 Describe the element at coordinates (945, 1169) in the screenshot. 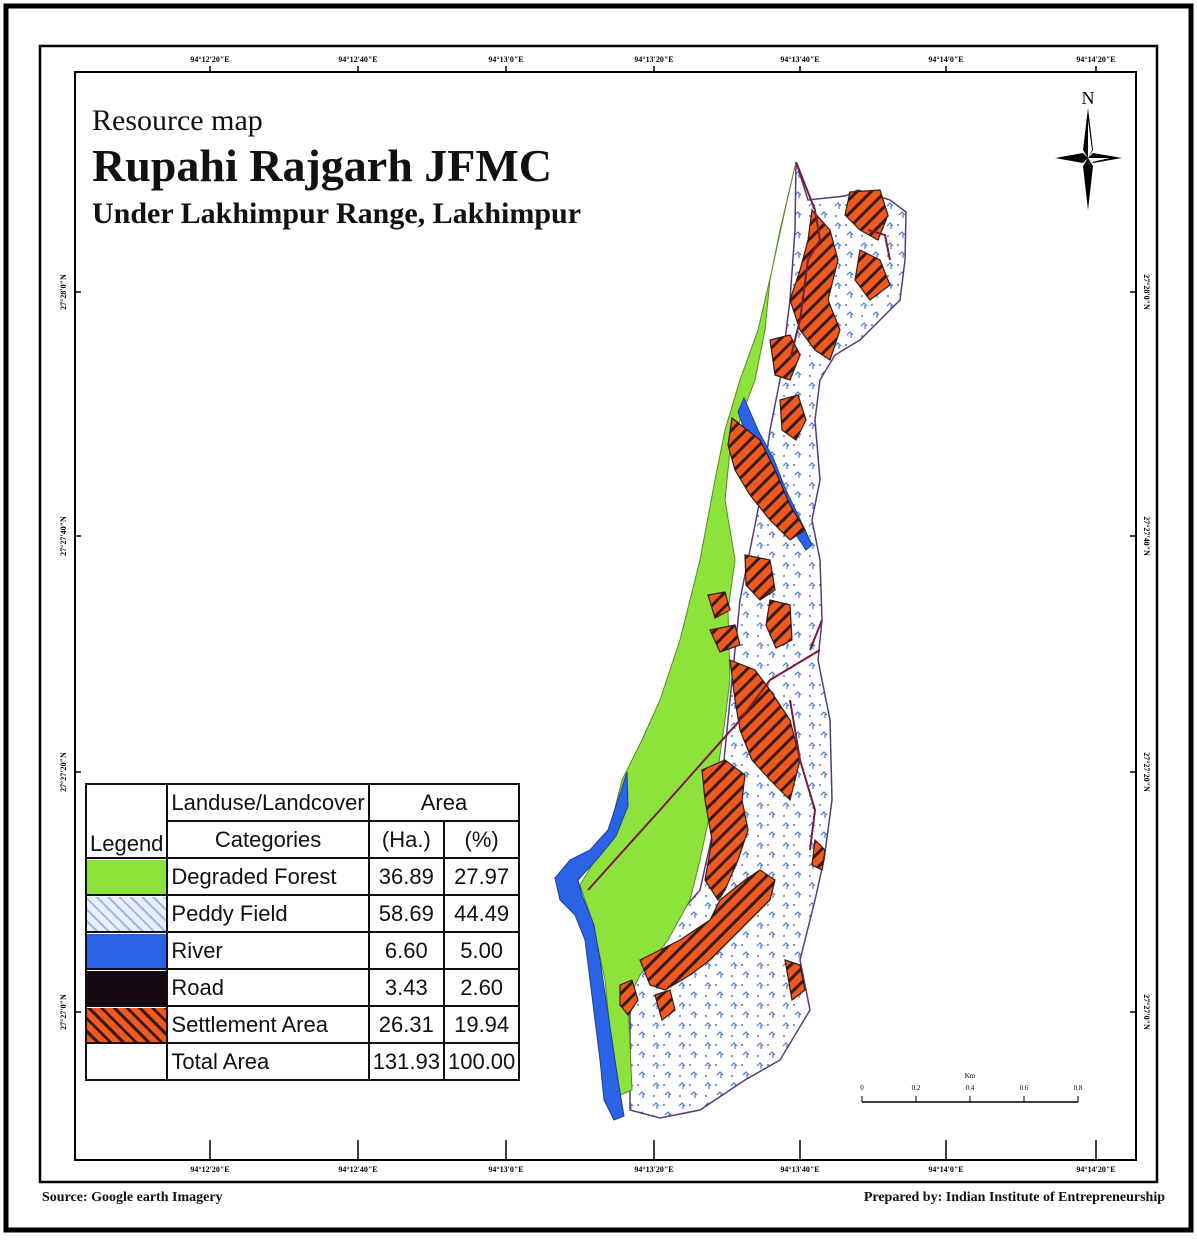

I see `lon-label-bottom: 94°14'0"E` at that location.